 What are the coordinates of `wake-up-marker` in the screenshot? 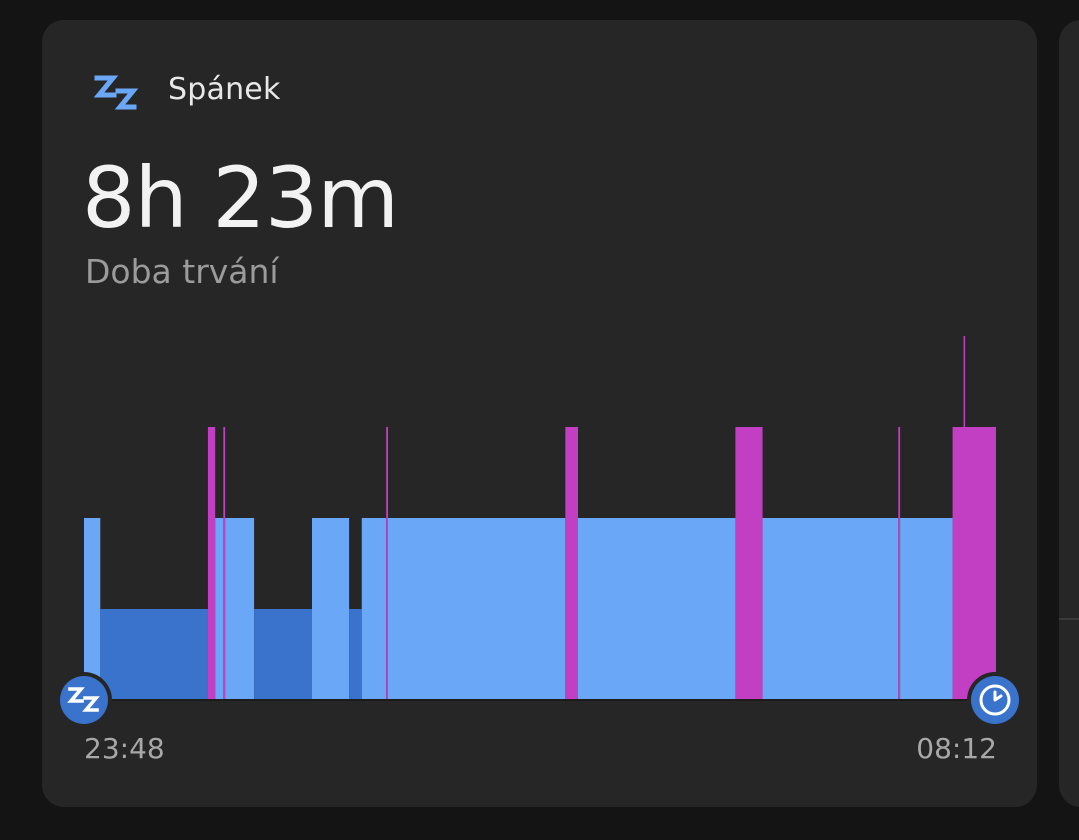 It's located at (995, 700).